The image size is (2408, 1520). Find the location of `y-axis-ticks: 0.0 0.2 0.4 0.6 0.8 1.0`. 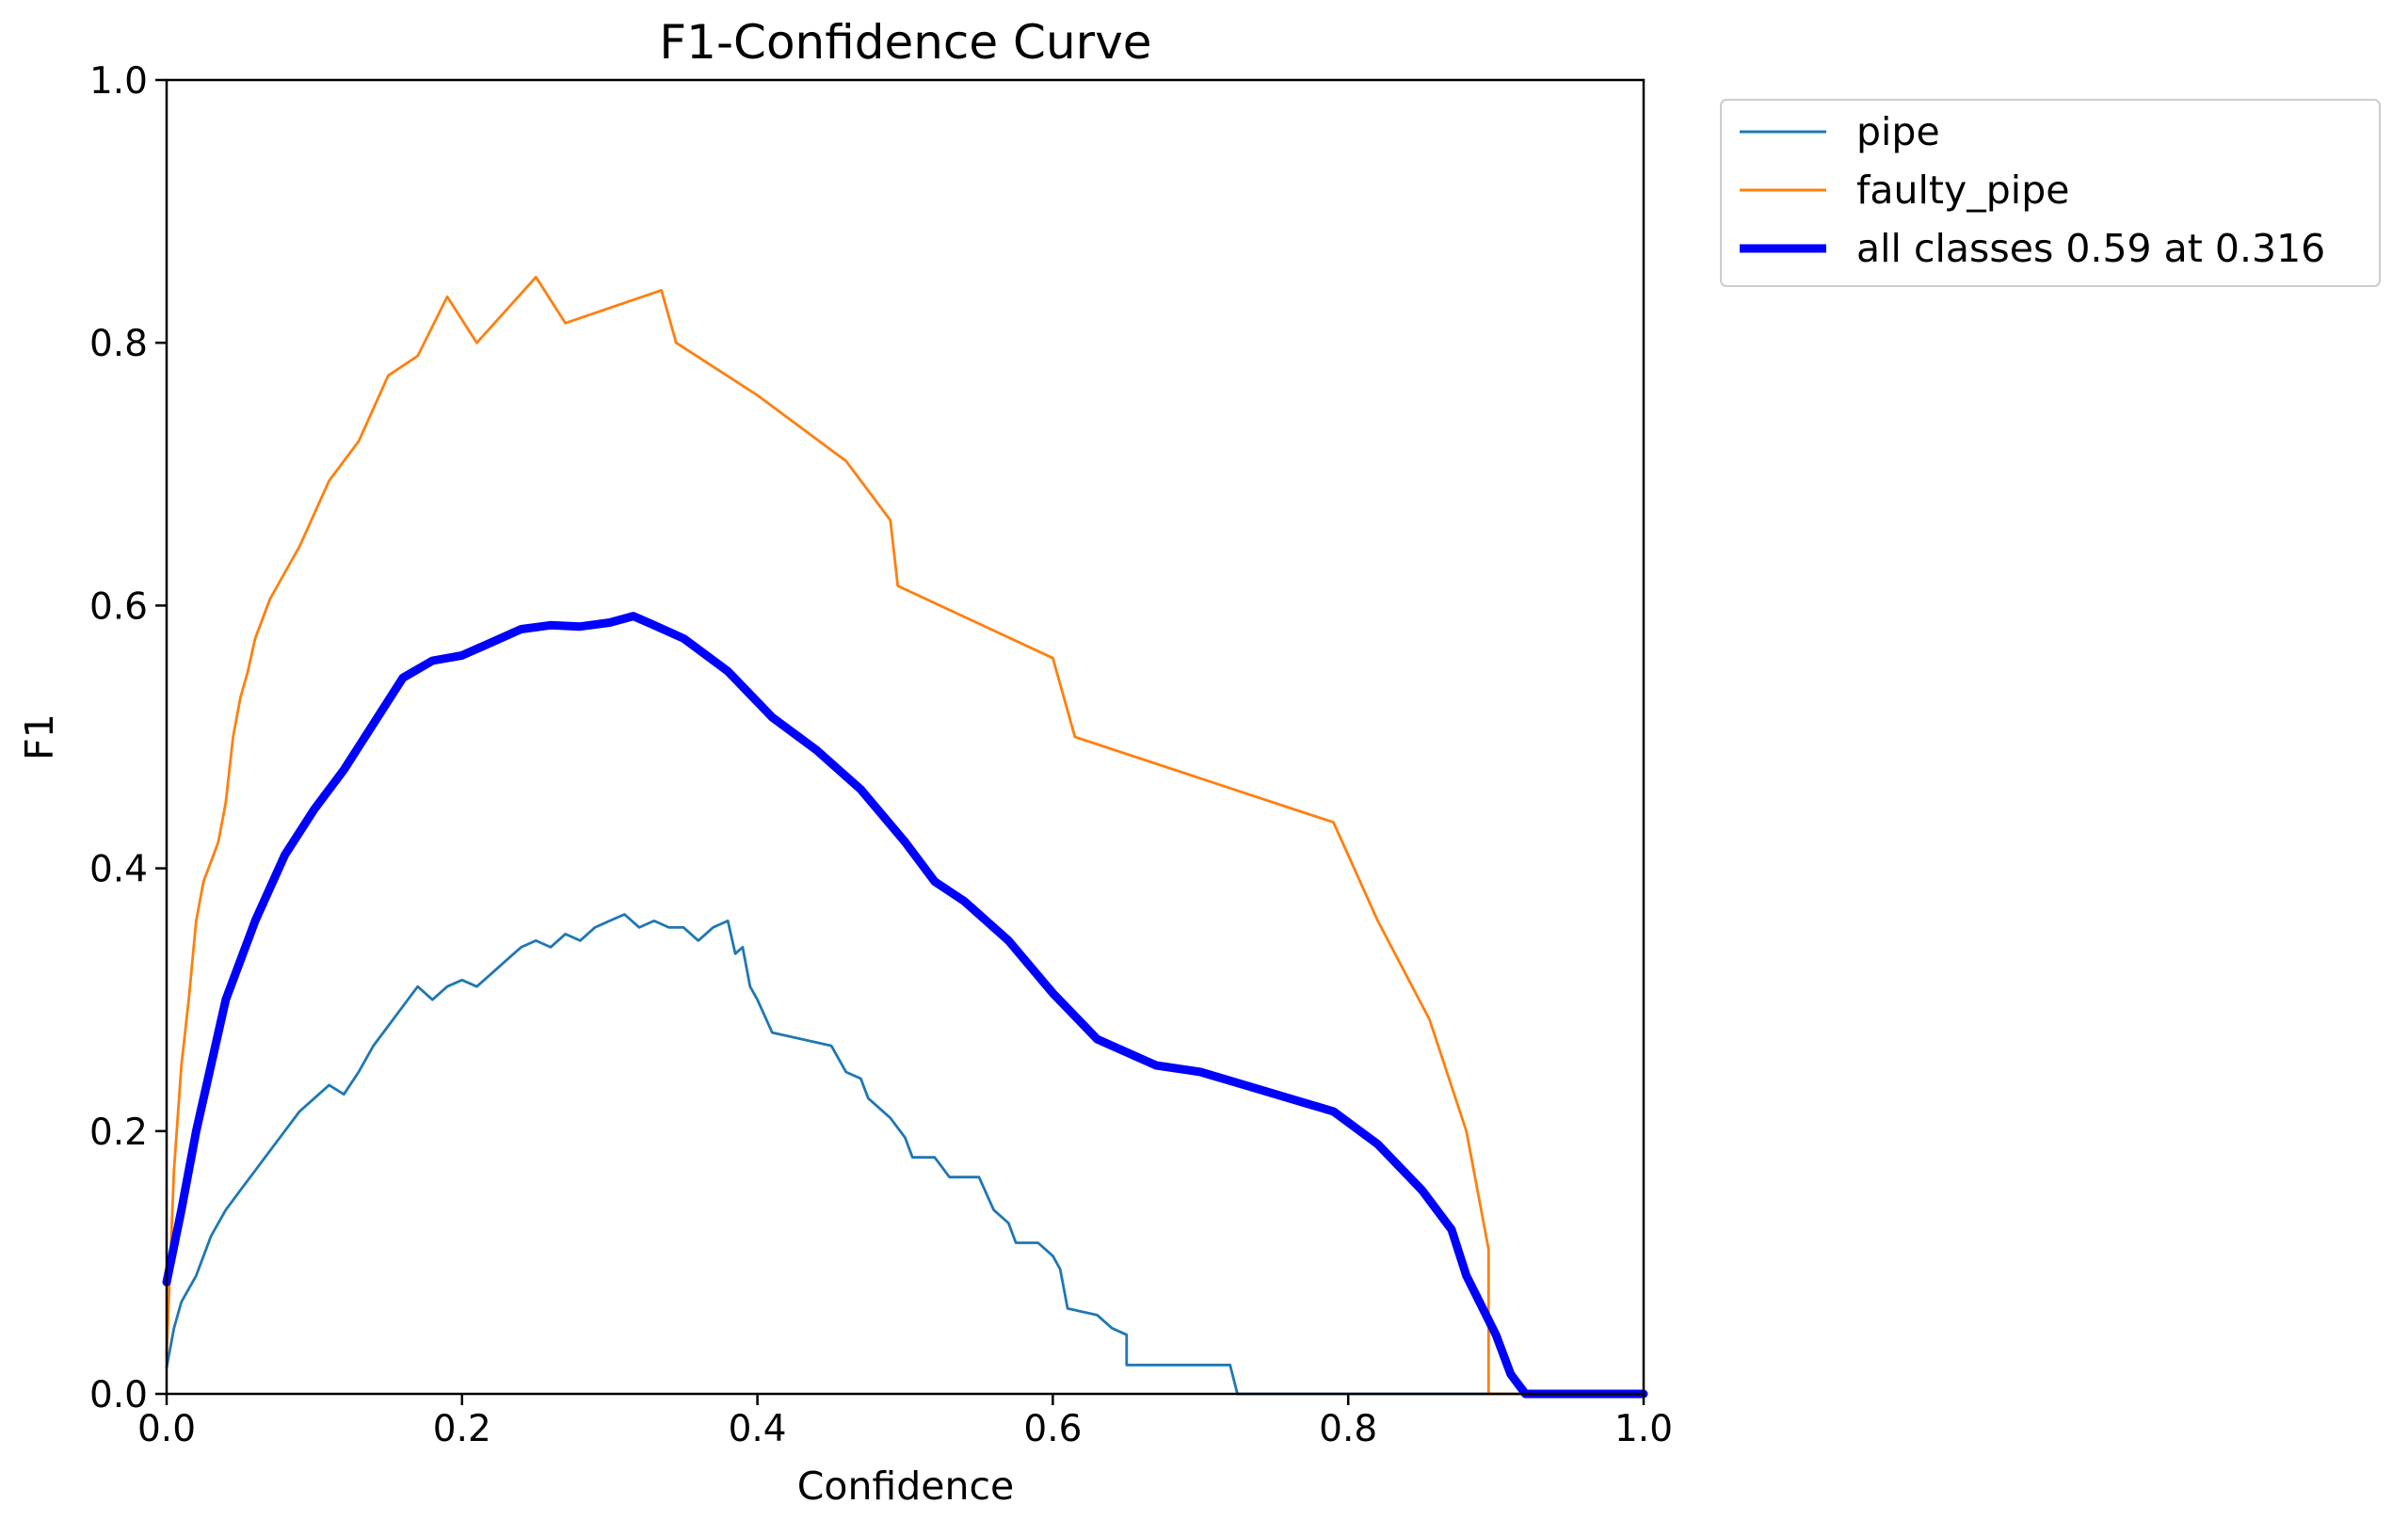

y-axis-ticks: 0.0 0.2 0.4 0.6 0.8 1.0 is located at coordinates (128, 738).